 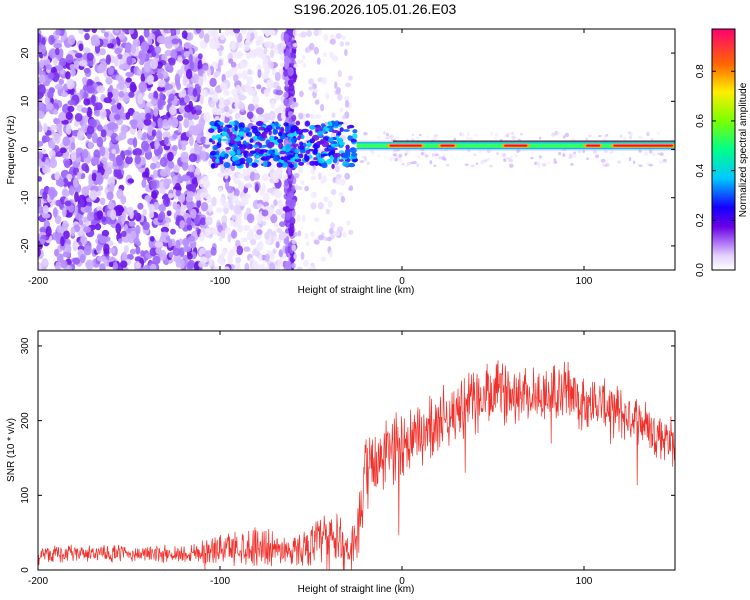 What do you see at coordinates (700, 71) in the screenshot?
I see `colorbar-tick-label: 0.8` at bounding box center [700, 71].